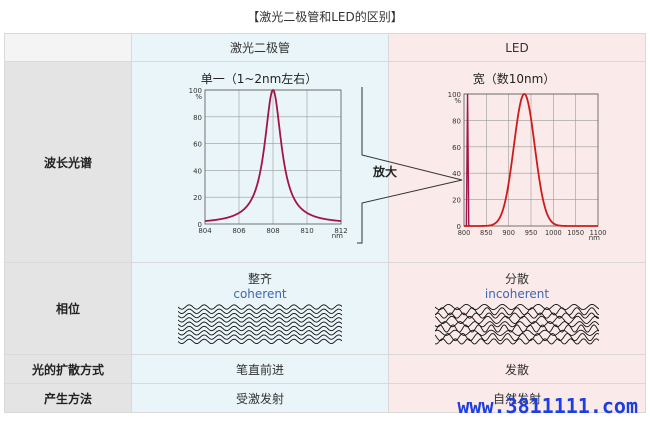 The image size is (650, 421). What do you see at coordinates (259, 78) in the screenshot?
I see `laser-spectrum-caption: 单一（1~2nm左右）` at bounding box center [259, 78].